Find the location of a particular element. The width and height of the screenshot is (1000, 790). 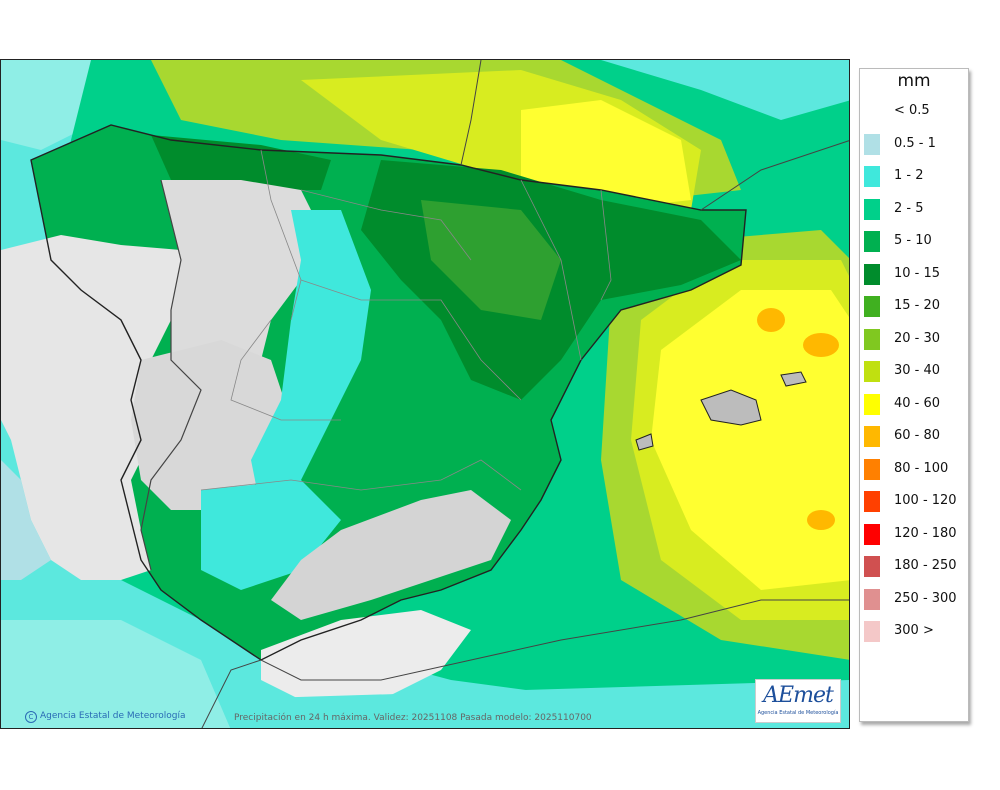

island-menorca is located at coordinates (793, 379).